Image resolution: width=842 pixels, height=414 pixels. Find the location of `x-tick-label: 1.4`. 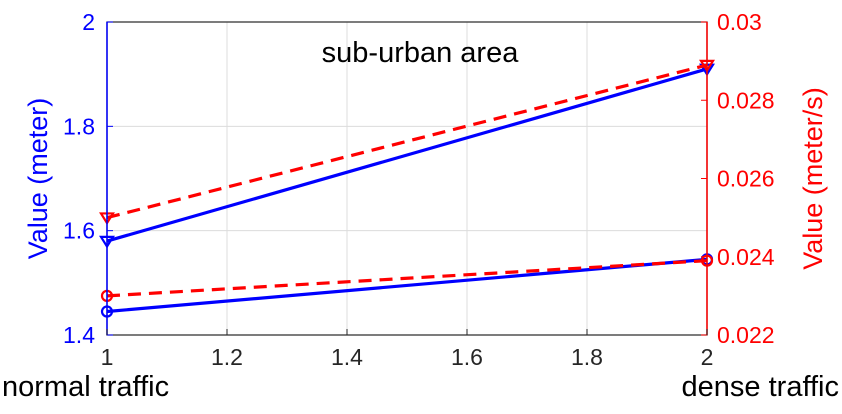

x-tick-label: 1.4 is located at coordinates (347, 357).